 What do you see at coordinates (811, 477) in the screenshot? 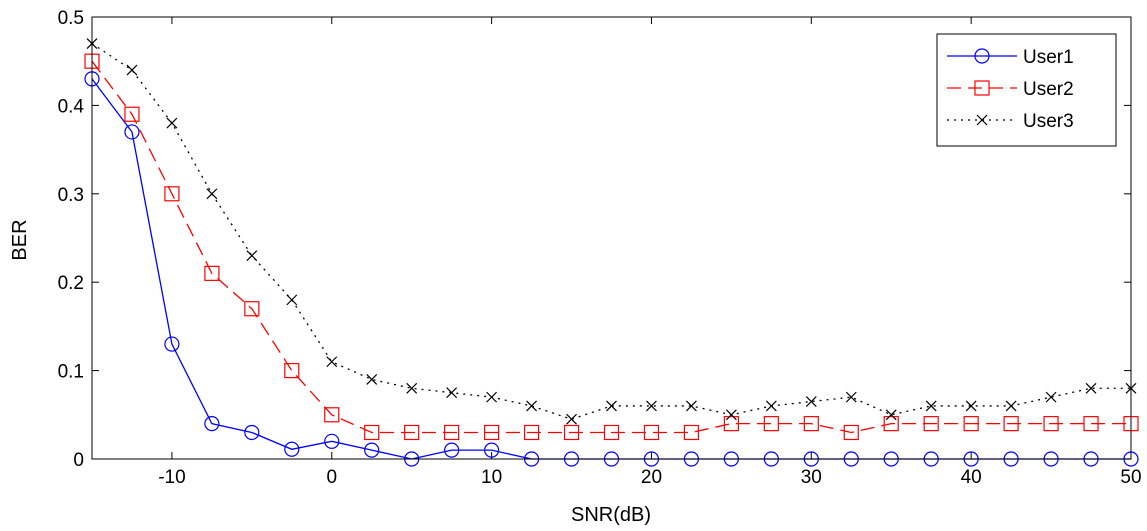
I see `x-tick-label: 30` at bounding box center [811, 477].